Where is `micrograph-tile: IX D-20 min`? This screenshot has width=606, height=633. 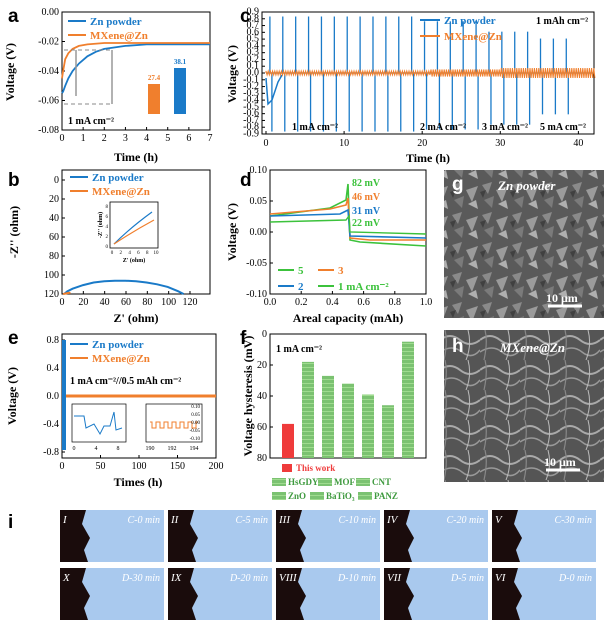 micrograph-tile: IX D-20 min is located at coordinates (220, 594).